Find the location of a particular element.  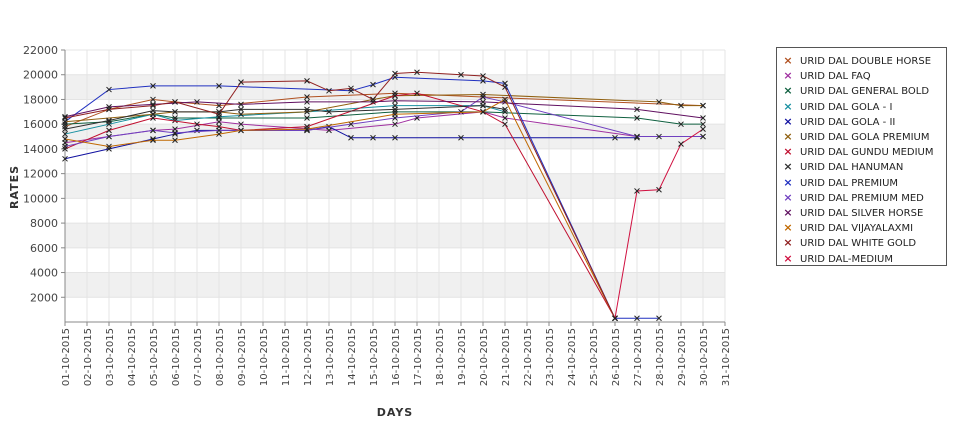

x-tick-label: 04-10-2015 is located at coordinates (132, 357).